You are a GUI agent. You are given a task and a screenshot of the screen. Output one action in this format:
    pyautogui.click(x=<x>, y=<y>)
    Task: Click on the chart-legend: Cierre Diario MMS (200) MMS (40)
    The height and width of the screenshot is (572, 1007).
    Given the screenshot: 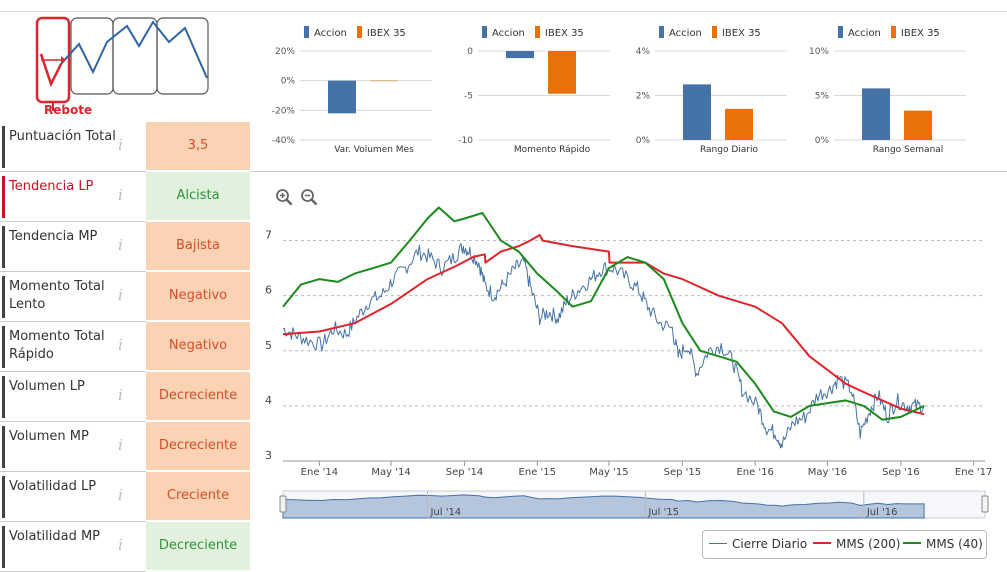 What is the action you would take?
    pyautogui.click(x=844, y=544)
    